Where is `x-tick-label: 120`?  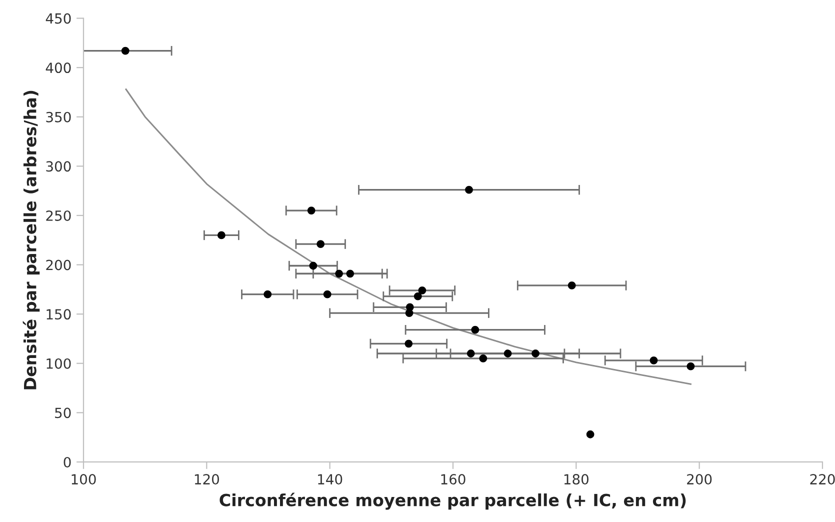 x-tick-label: 120 is located at coordinates (206, 479).